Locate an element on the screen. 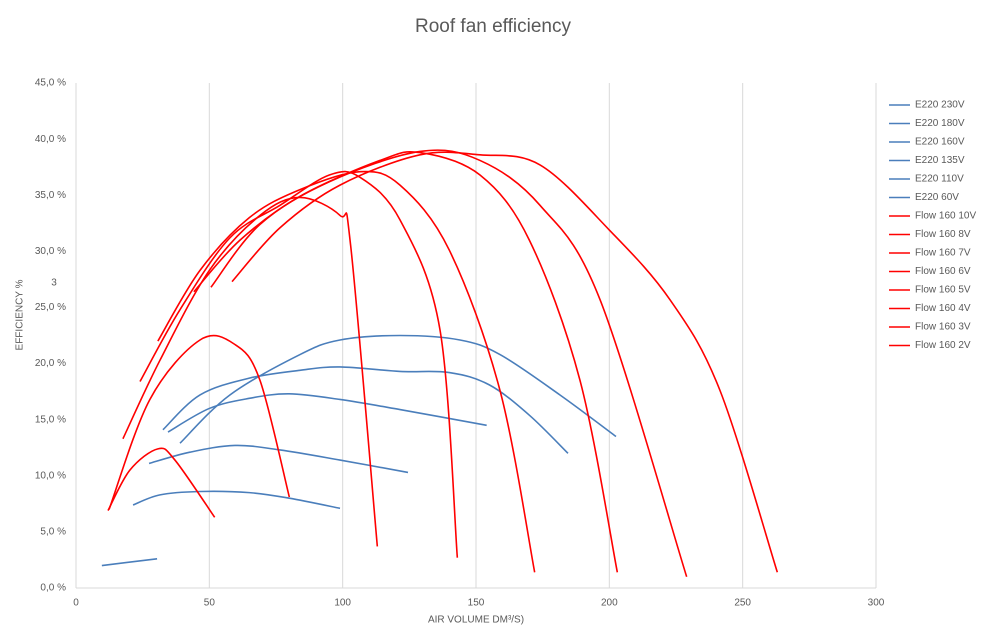 This screenshot has height=631, width=986. y-tick-label: 0,0 % is located at coordinates (53, 588).